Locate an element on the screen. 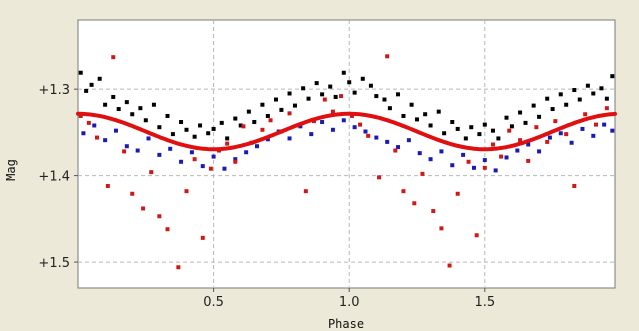  y-axis-title: Mag is located at coordinates (11, 170).